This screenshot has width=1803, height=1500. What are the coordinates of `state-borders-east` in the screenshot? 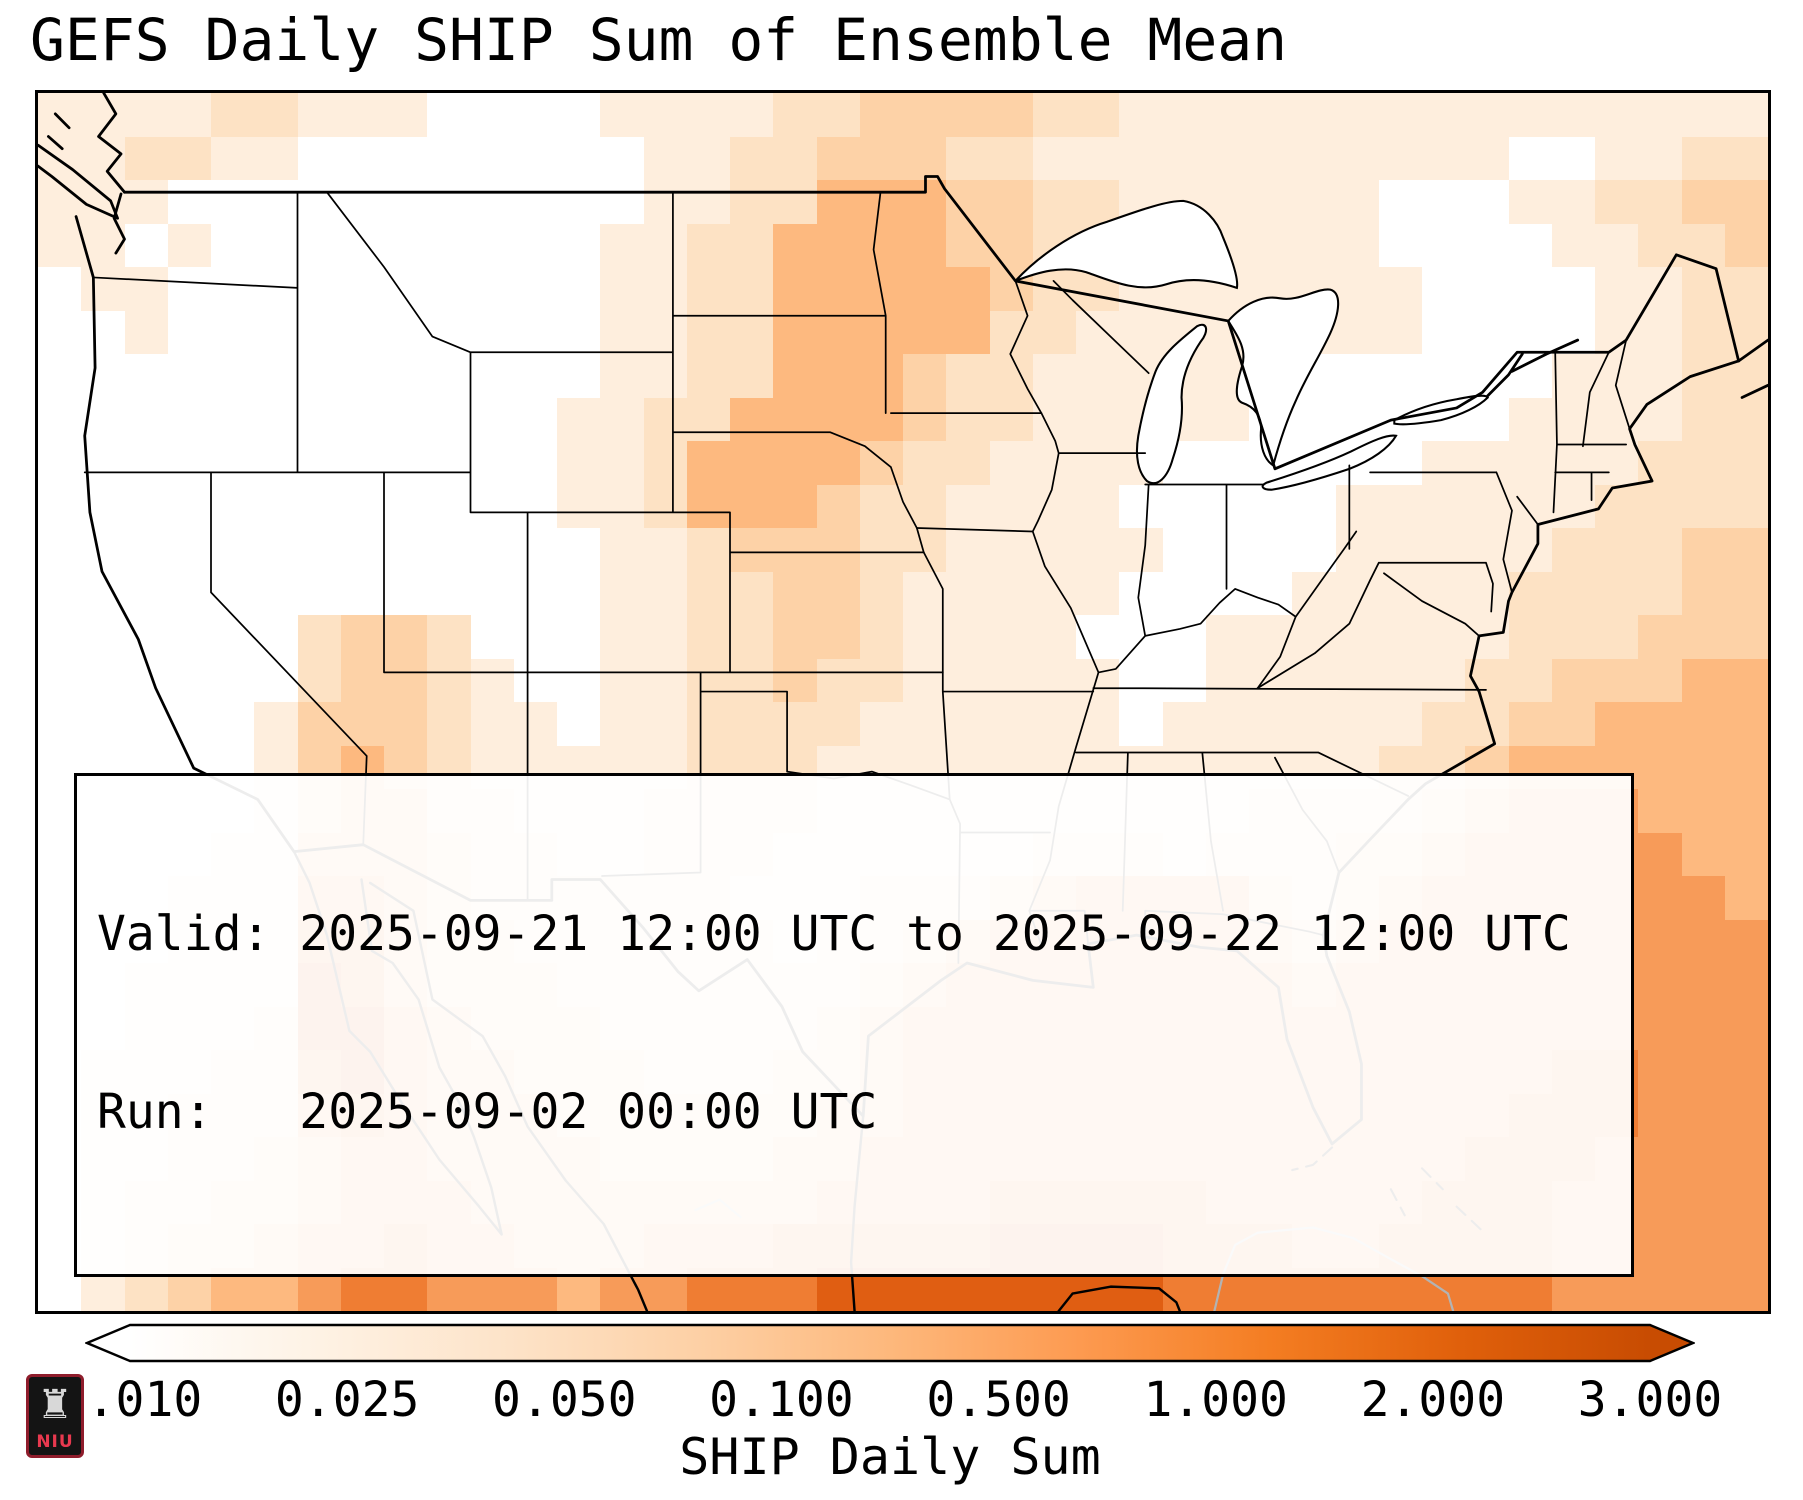 It's located at (1443, 514).